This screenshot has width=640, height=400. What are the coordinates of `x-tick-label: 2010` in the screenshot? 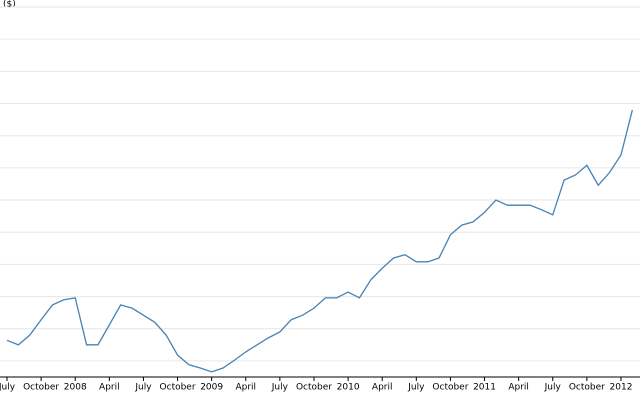 It's located at (348, 388).